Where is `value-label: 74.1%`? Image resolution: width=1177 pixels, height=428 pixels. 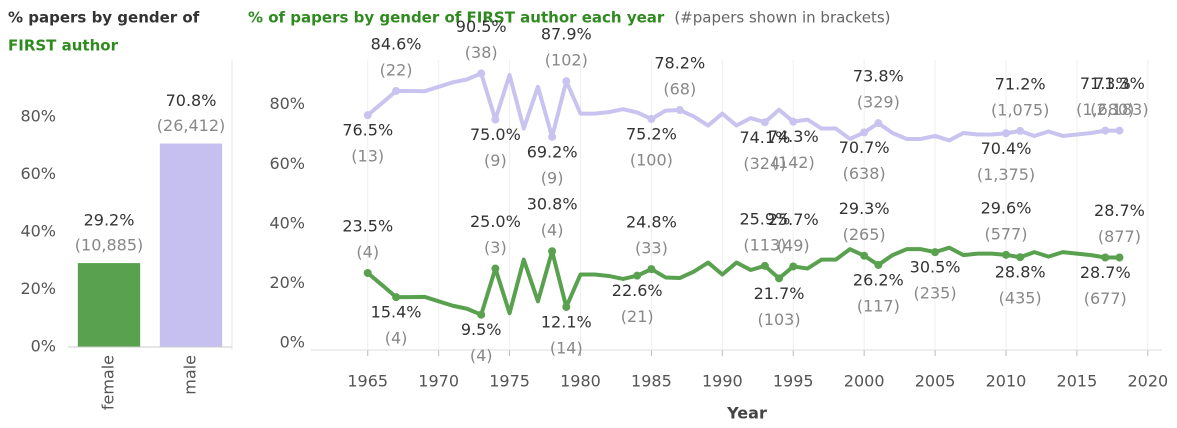 value-label: 74.1% is located at coordinates (764, 137).